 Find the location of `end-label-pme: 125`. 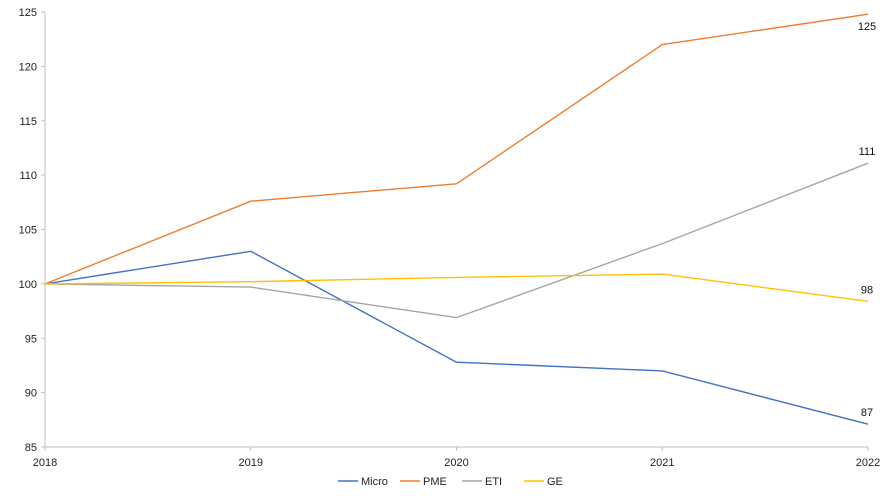

end-label-pme: 125 is located at coordinates (867, 27).